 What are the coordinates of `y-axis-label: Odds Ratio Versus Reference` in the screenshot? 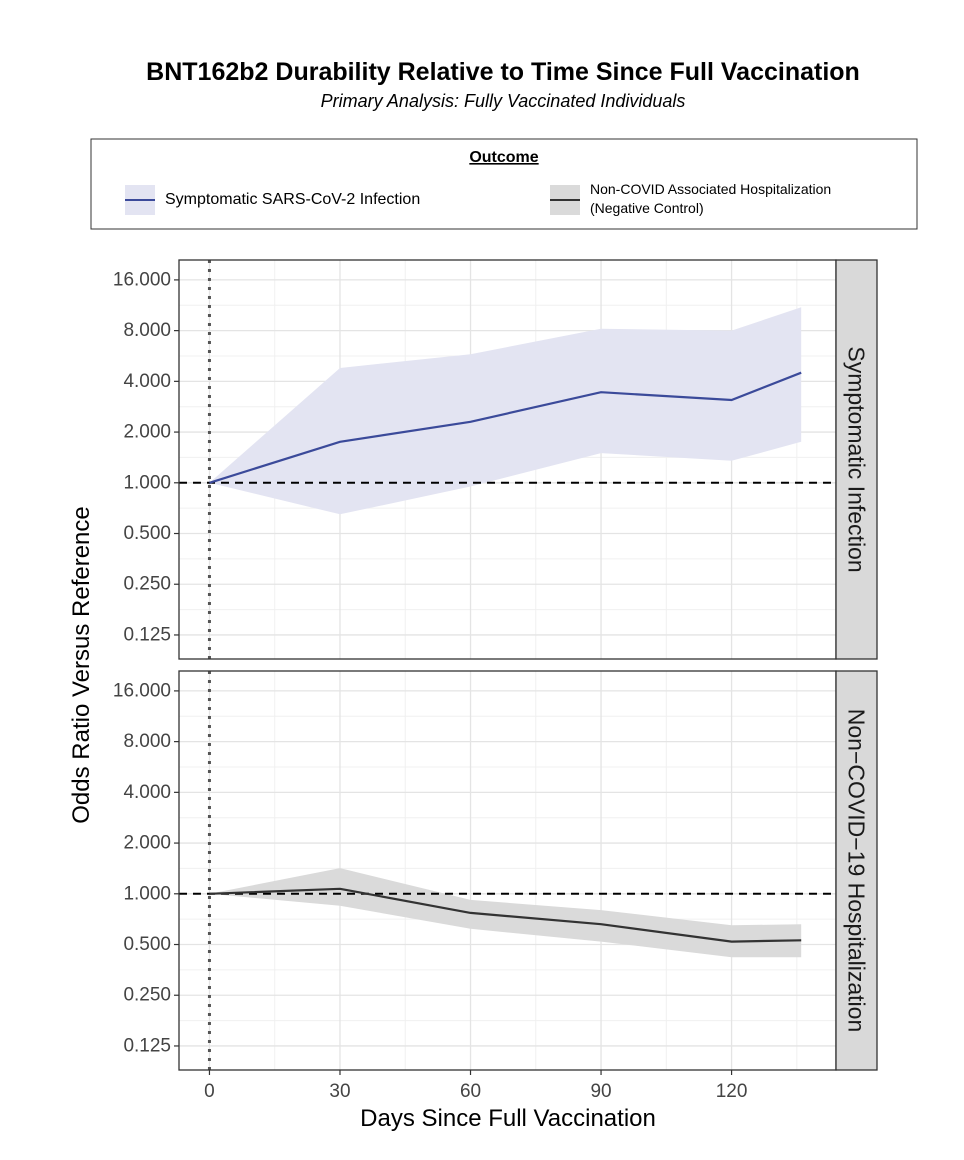 It's located at (81, 665).